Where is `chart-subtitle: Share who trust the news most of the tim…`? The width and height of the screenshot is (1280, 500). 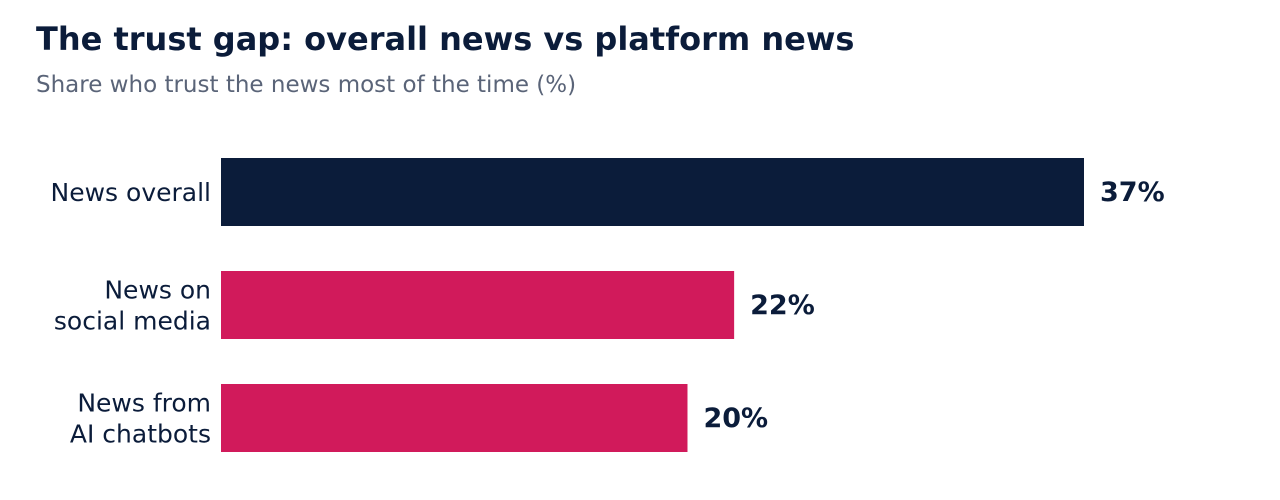 chart-subtitle: Share who trust the news most of the tim… is located at coordinates (306, 85).